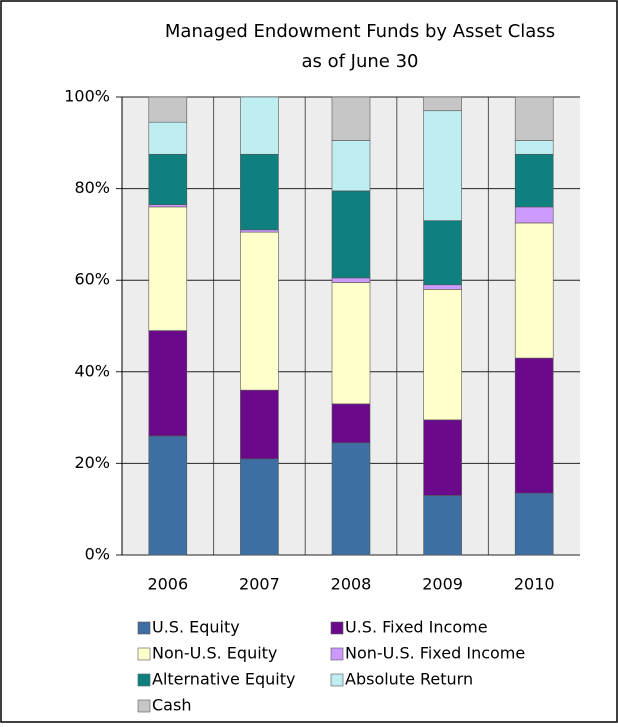 This screenshot has width=618, height=727. What do you see at coordinates (196, 627) in the screenshot?
I see `legend-label: U.S. Equity` at bounding box center [196, 627].